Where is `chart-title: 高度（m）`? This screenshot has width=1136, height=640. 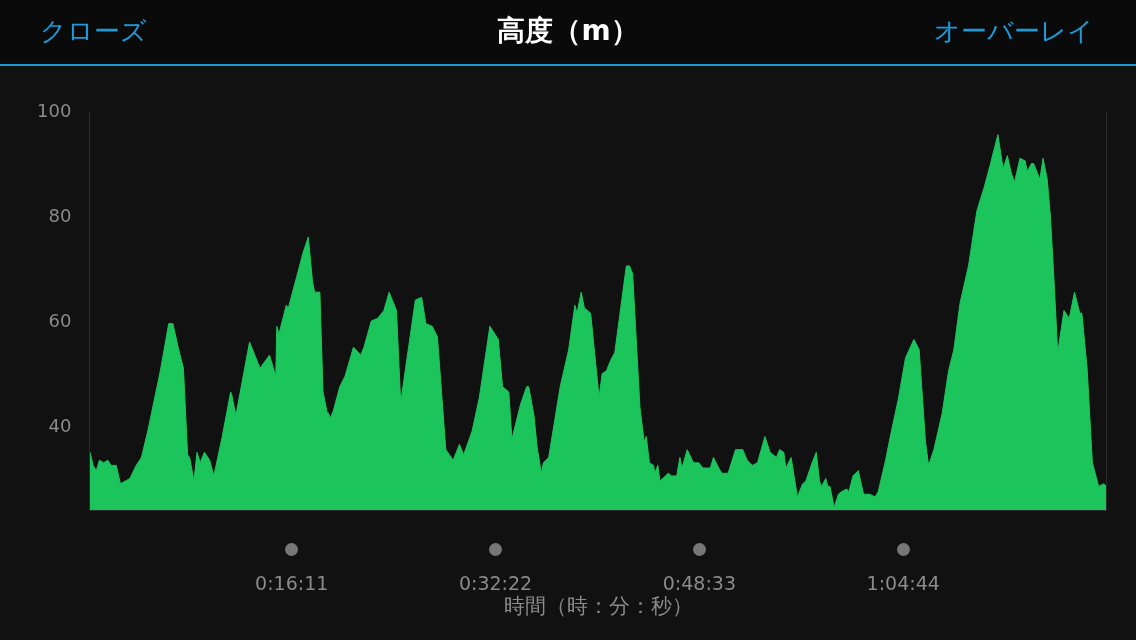
chart-title: 高度（m） is located at coordinates (568, 30).